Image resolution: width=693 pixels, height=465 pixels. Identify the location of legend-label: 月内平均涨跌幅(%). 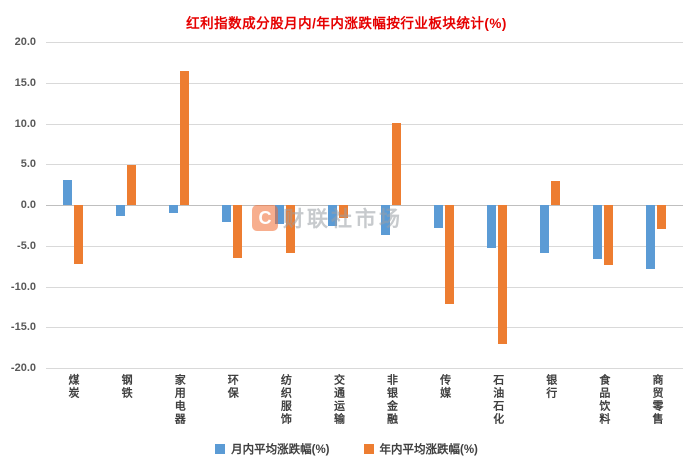
(280, 450).